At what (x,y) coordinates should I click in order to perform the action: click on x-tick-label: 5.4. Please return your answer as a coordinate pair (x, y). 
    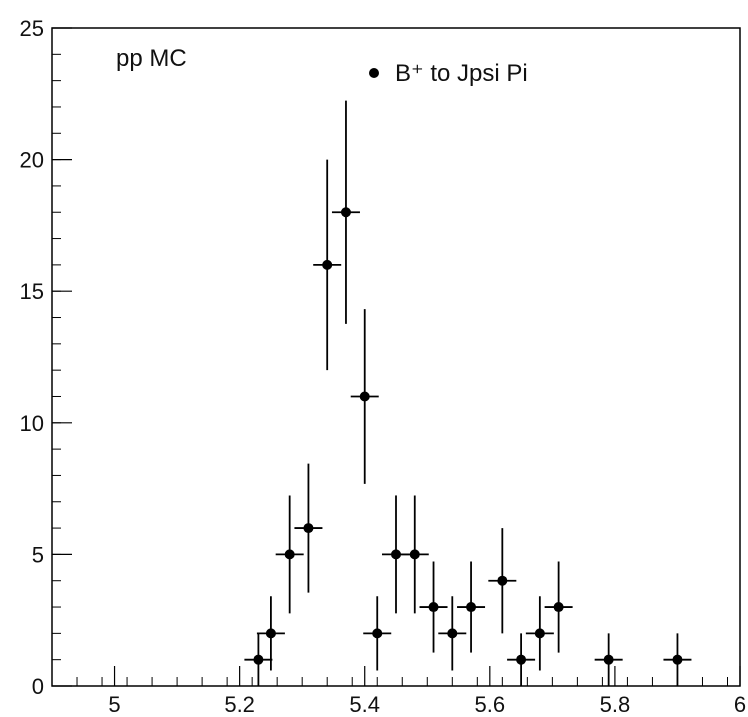
    Looking at the image, I should click on (364, 704).